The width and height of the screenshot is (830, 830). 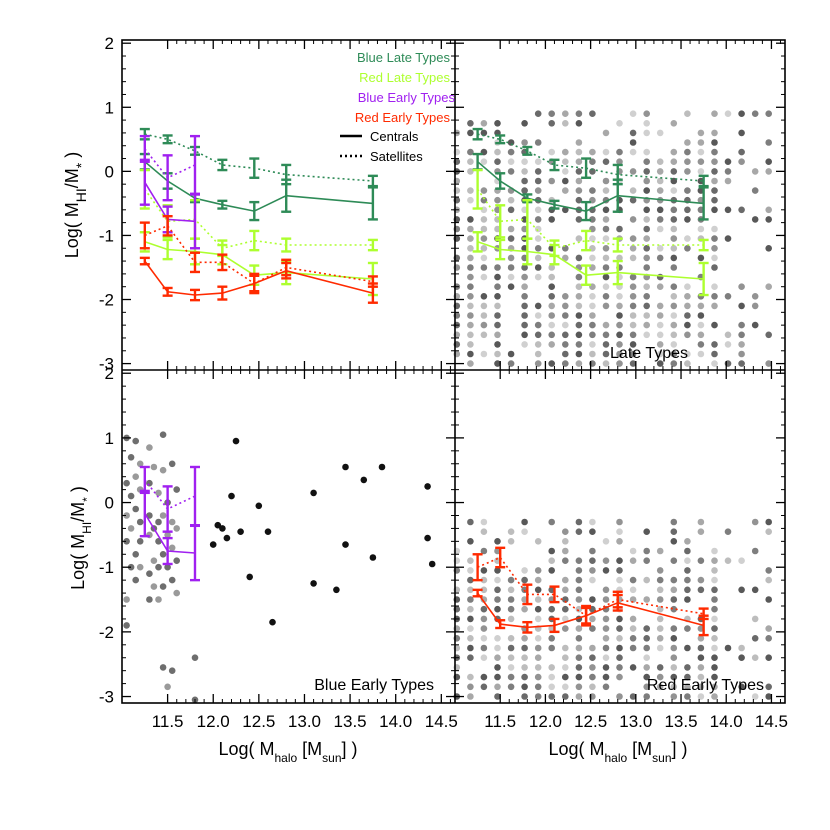 I want to click on all-blue_early-errorbar, so click(x=167, y=178).